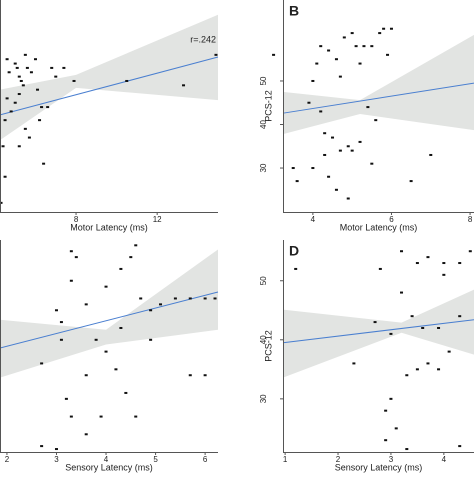  Describe the element at coordinates (263, 339) in the screenshot. I see `y-tick-label: 40` at that location.